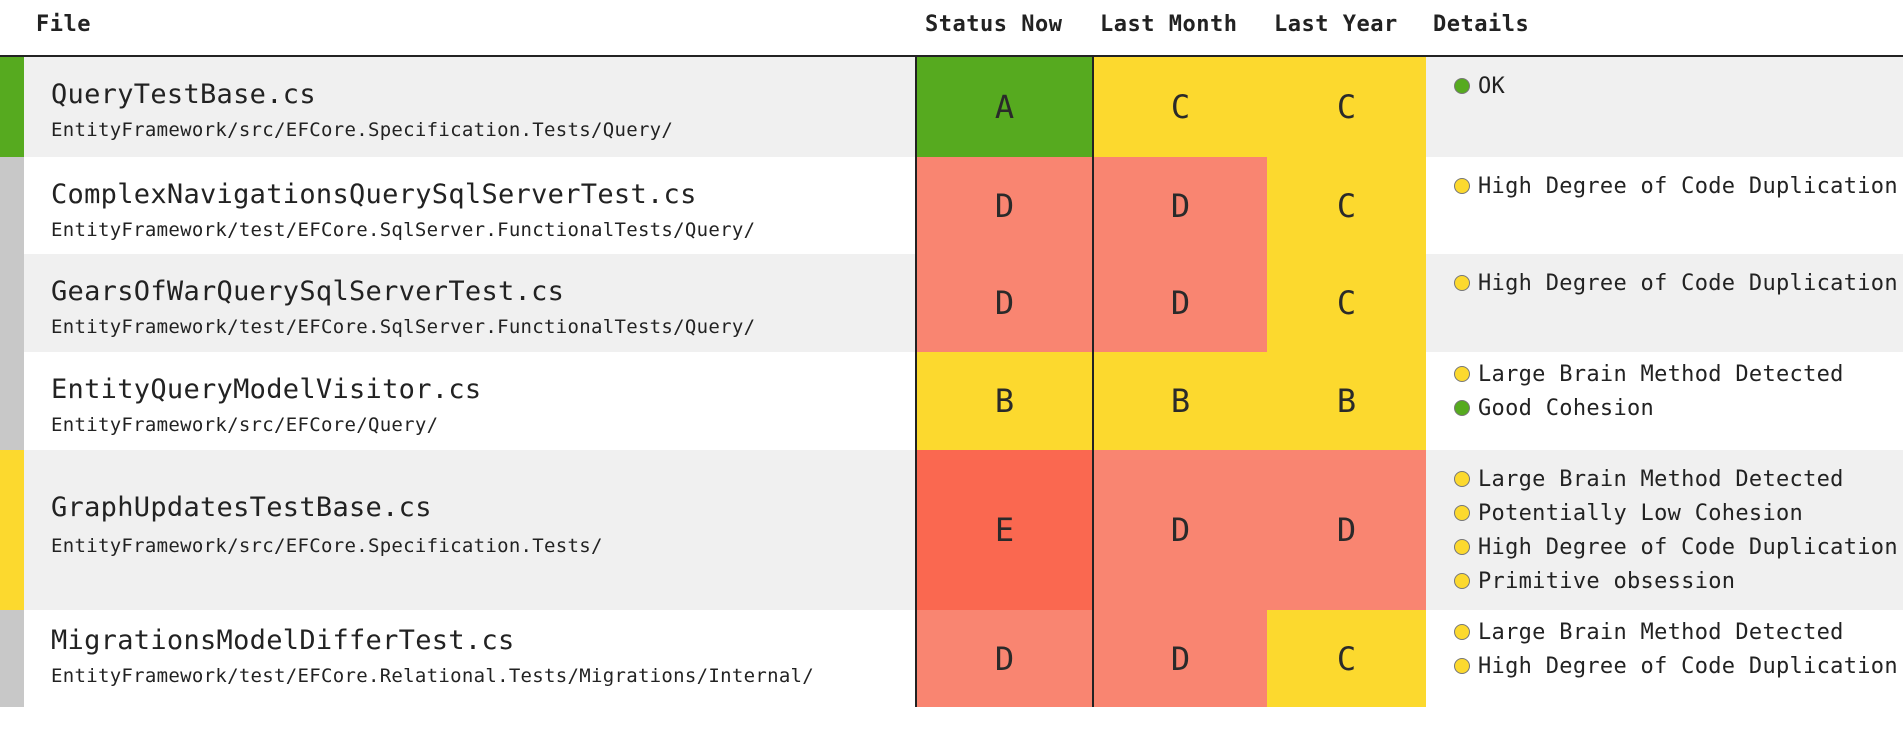  What do you see at coordinates (1492, 86) in the screenshot?
I see `detail-text: OK` at bounding box center [1492, 86].